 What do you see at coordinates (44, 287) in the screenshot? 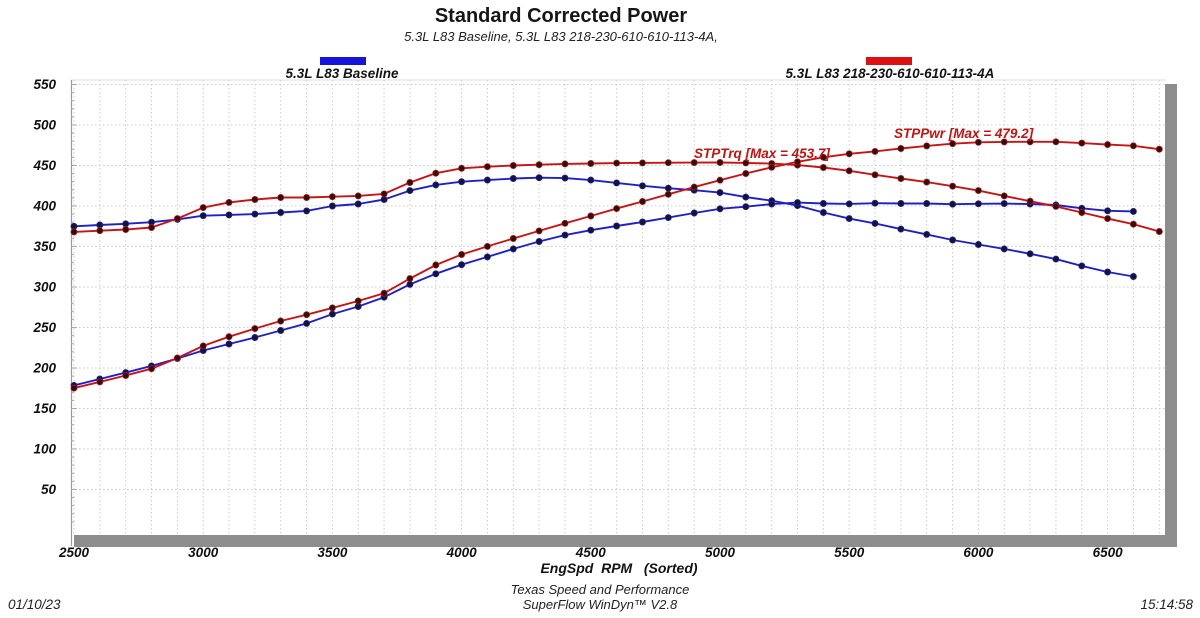
I see `y-tick-label: 300` at bounding box center [44, 287].